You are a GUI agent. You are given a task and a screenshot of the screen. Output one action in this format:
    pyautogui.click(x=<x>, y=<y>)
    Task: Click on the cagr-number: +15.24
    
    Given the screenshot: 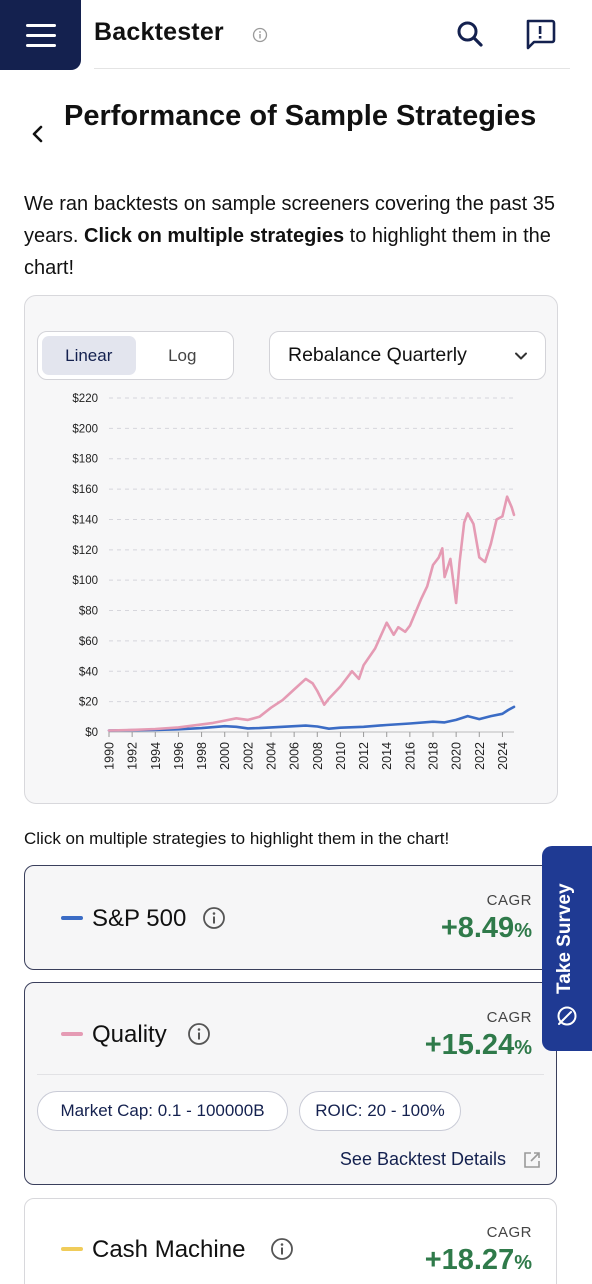 What is the action you would take?
    pyautogui.click(x=469, y=1045)
    